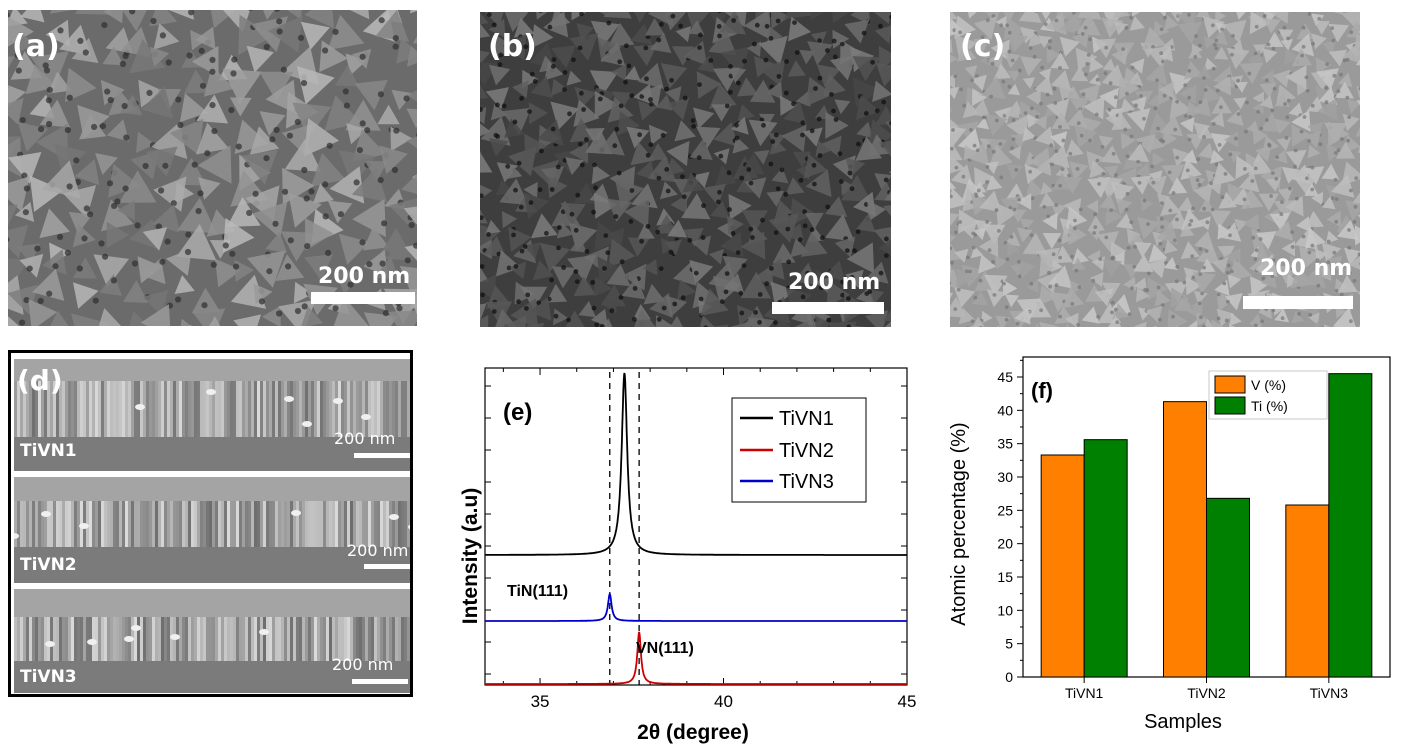 This screenshot has width=1403, height=746. What do you see at coordinates (1298, 302) in the screenshot?
I see `scale-bar-c` at bounding box center [1298, 302].